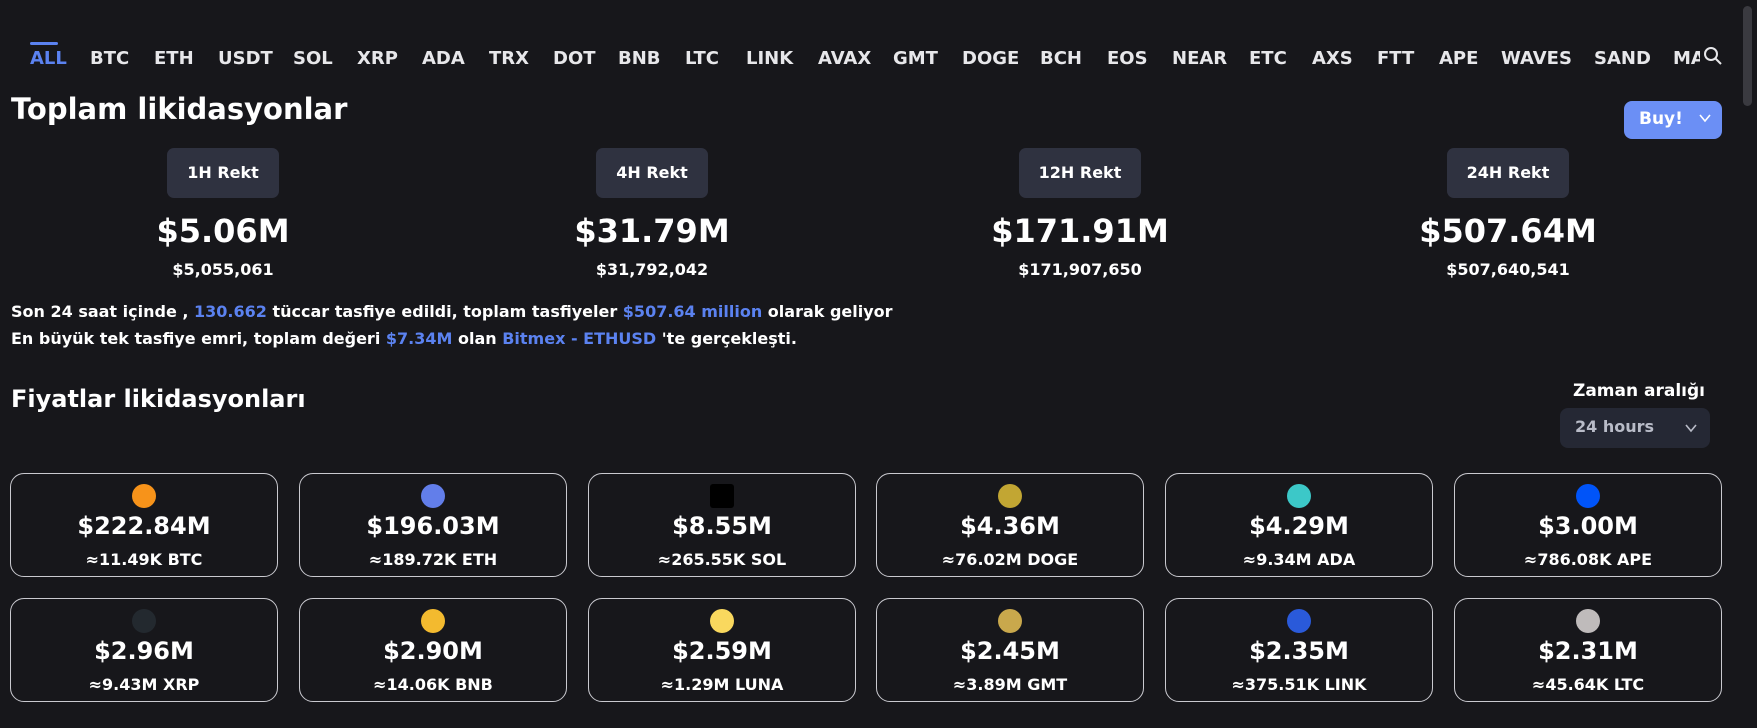  I want to click on rekt-amount: $171.91M, so click(1080, 231).